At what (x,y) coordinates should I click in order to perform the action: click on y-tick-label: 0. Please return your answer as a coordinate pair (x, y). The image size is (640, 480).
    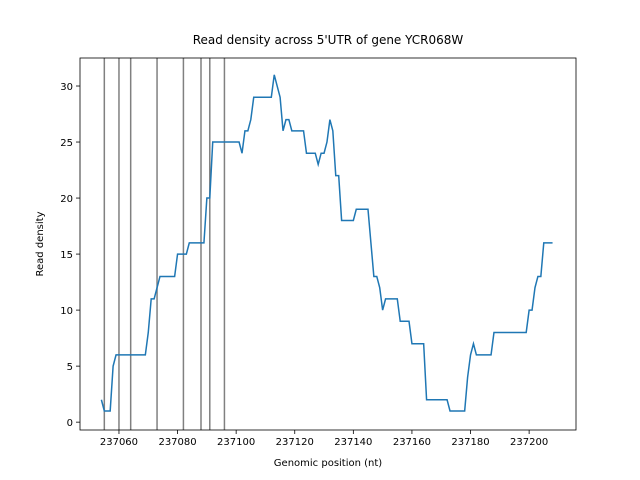
    Looking at the image, I should click on (70, 423).